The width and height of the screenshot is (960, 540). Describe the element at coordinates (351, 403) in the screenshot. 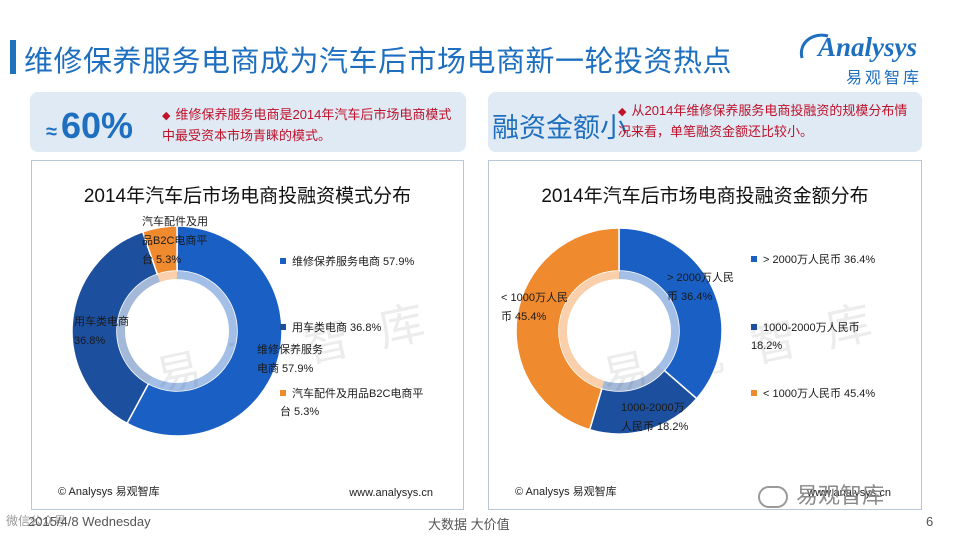

I see `legend-item: 汽车配件及用品B2C电商平台 5.3%` at that location.